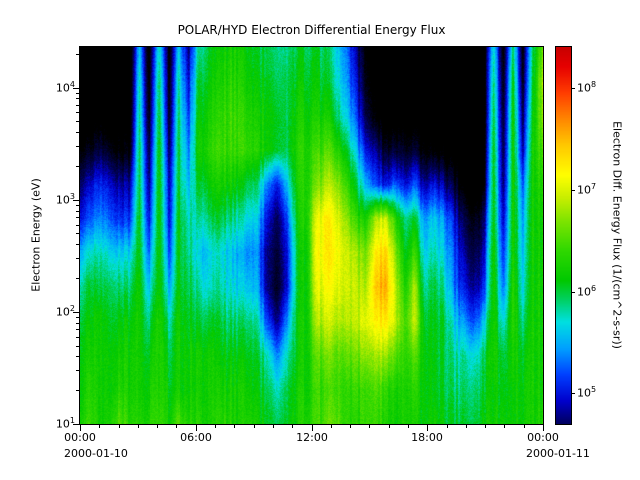  I want to click on x-axis-date-end: 2000-01-11, so click(558, 453).